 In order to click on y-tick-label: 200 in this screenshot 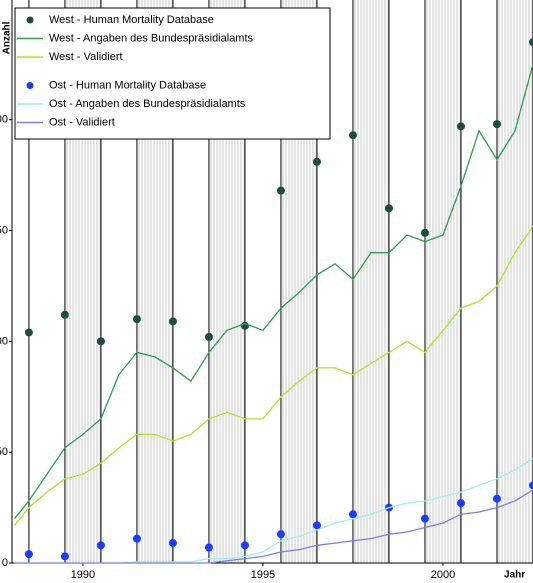, I will do `click(4, 120)`.